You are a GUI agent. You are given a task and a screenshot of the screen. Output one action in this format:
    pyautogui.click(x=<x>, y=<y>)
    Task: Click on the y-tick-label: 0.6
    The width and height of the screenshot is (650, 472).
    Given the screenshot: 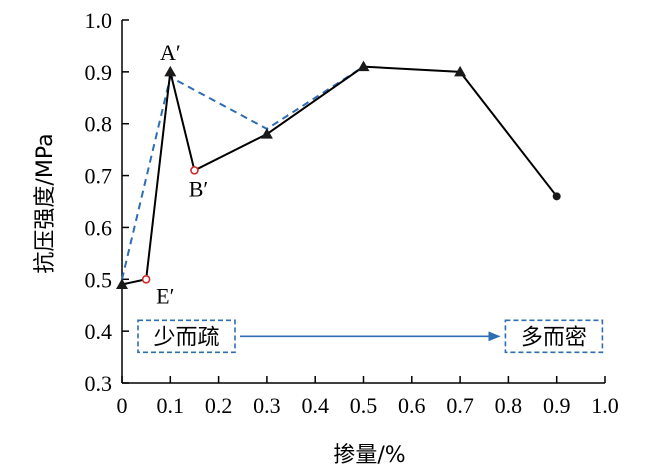 What is the action you would take?
    pyautogui.click(x=99, y=227)
    